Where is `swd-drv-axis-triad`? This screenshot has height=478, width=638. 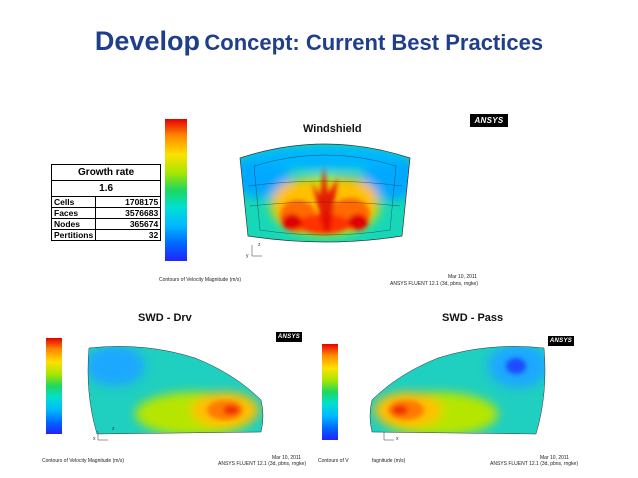
swd-drv-axis-triad is located at coordinates (102, 436).